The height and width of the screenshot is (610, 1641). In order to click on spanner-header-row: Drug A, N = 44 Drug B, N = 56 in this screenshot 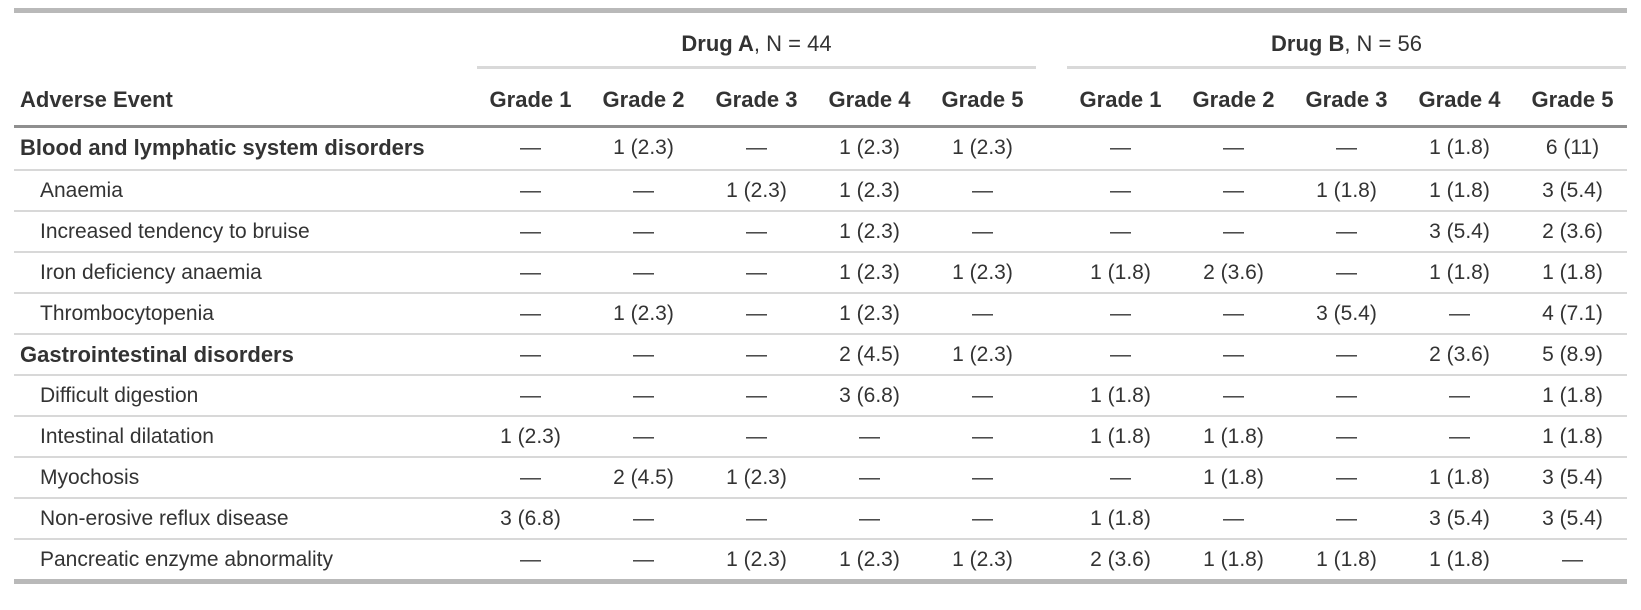, I will do `click(820, 41)`.